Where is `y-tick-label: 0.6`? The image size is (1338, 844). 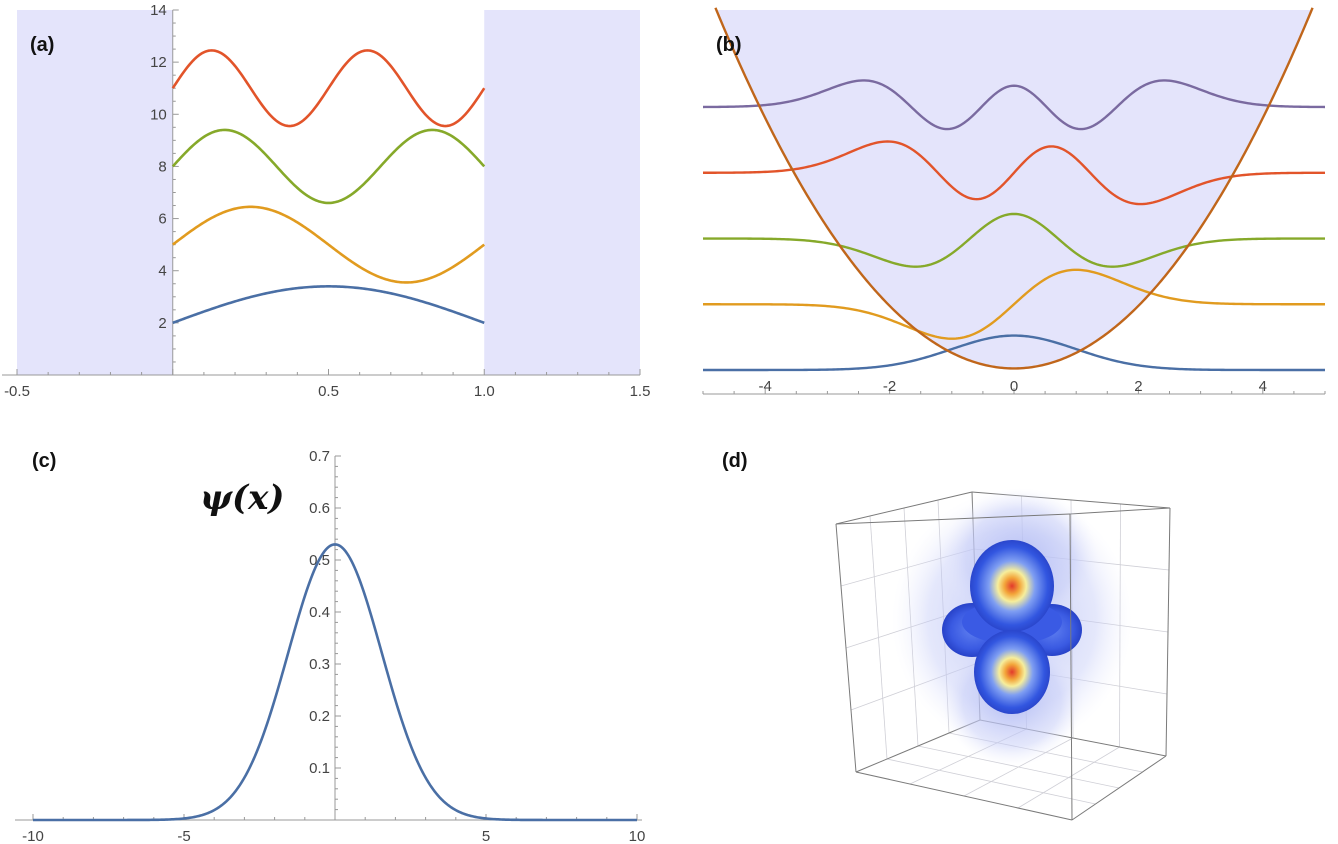 y-tick-label: 0.6 is located at coordinates (319, 508).